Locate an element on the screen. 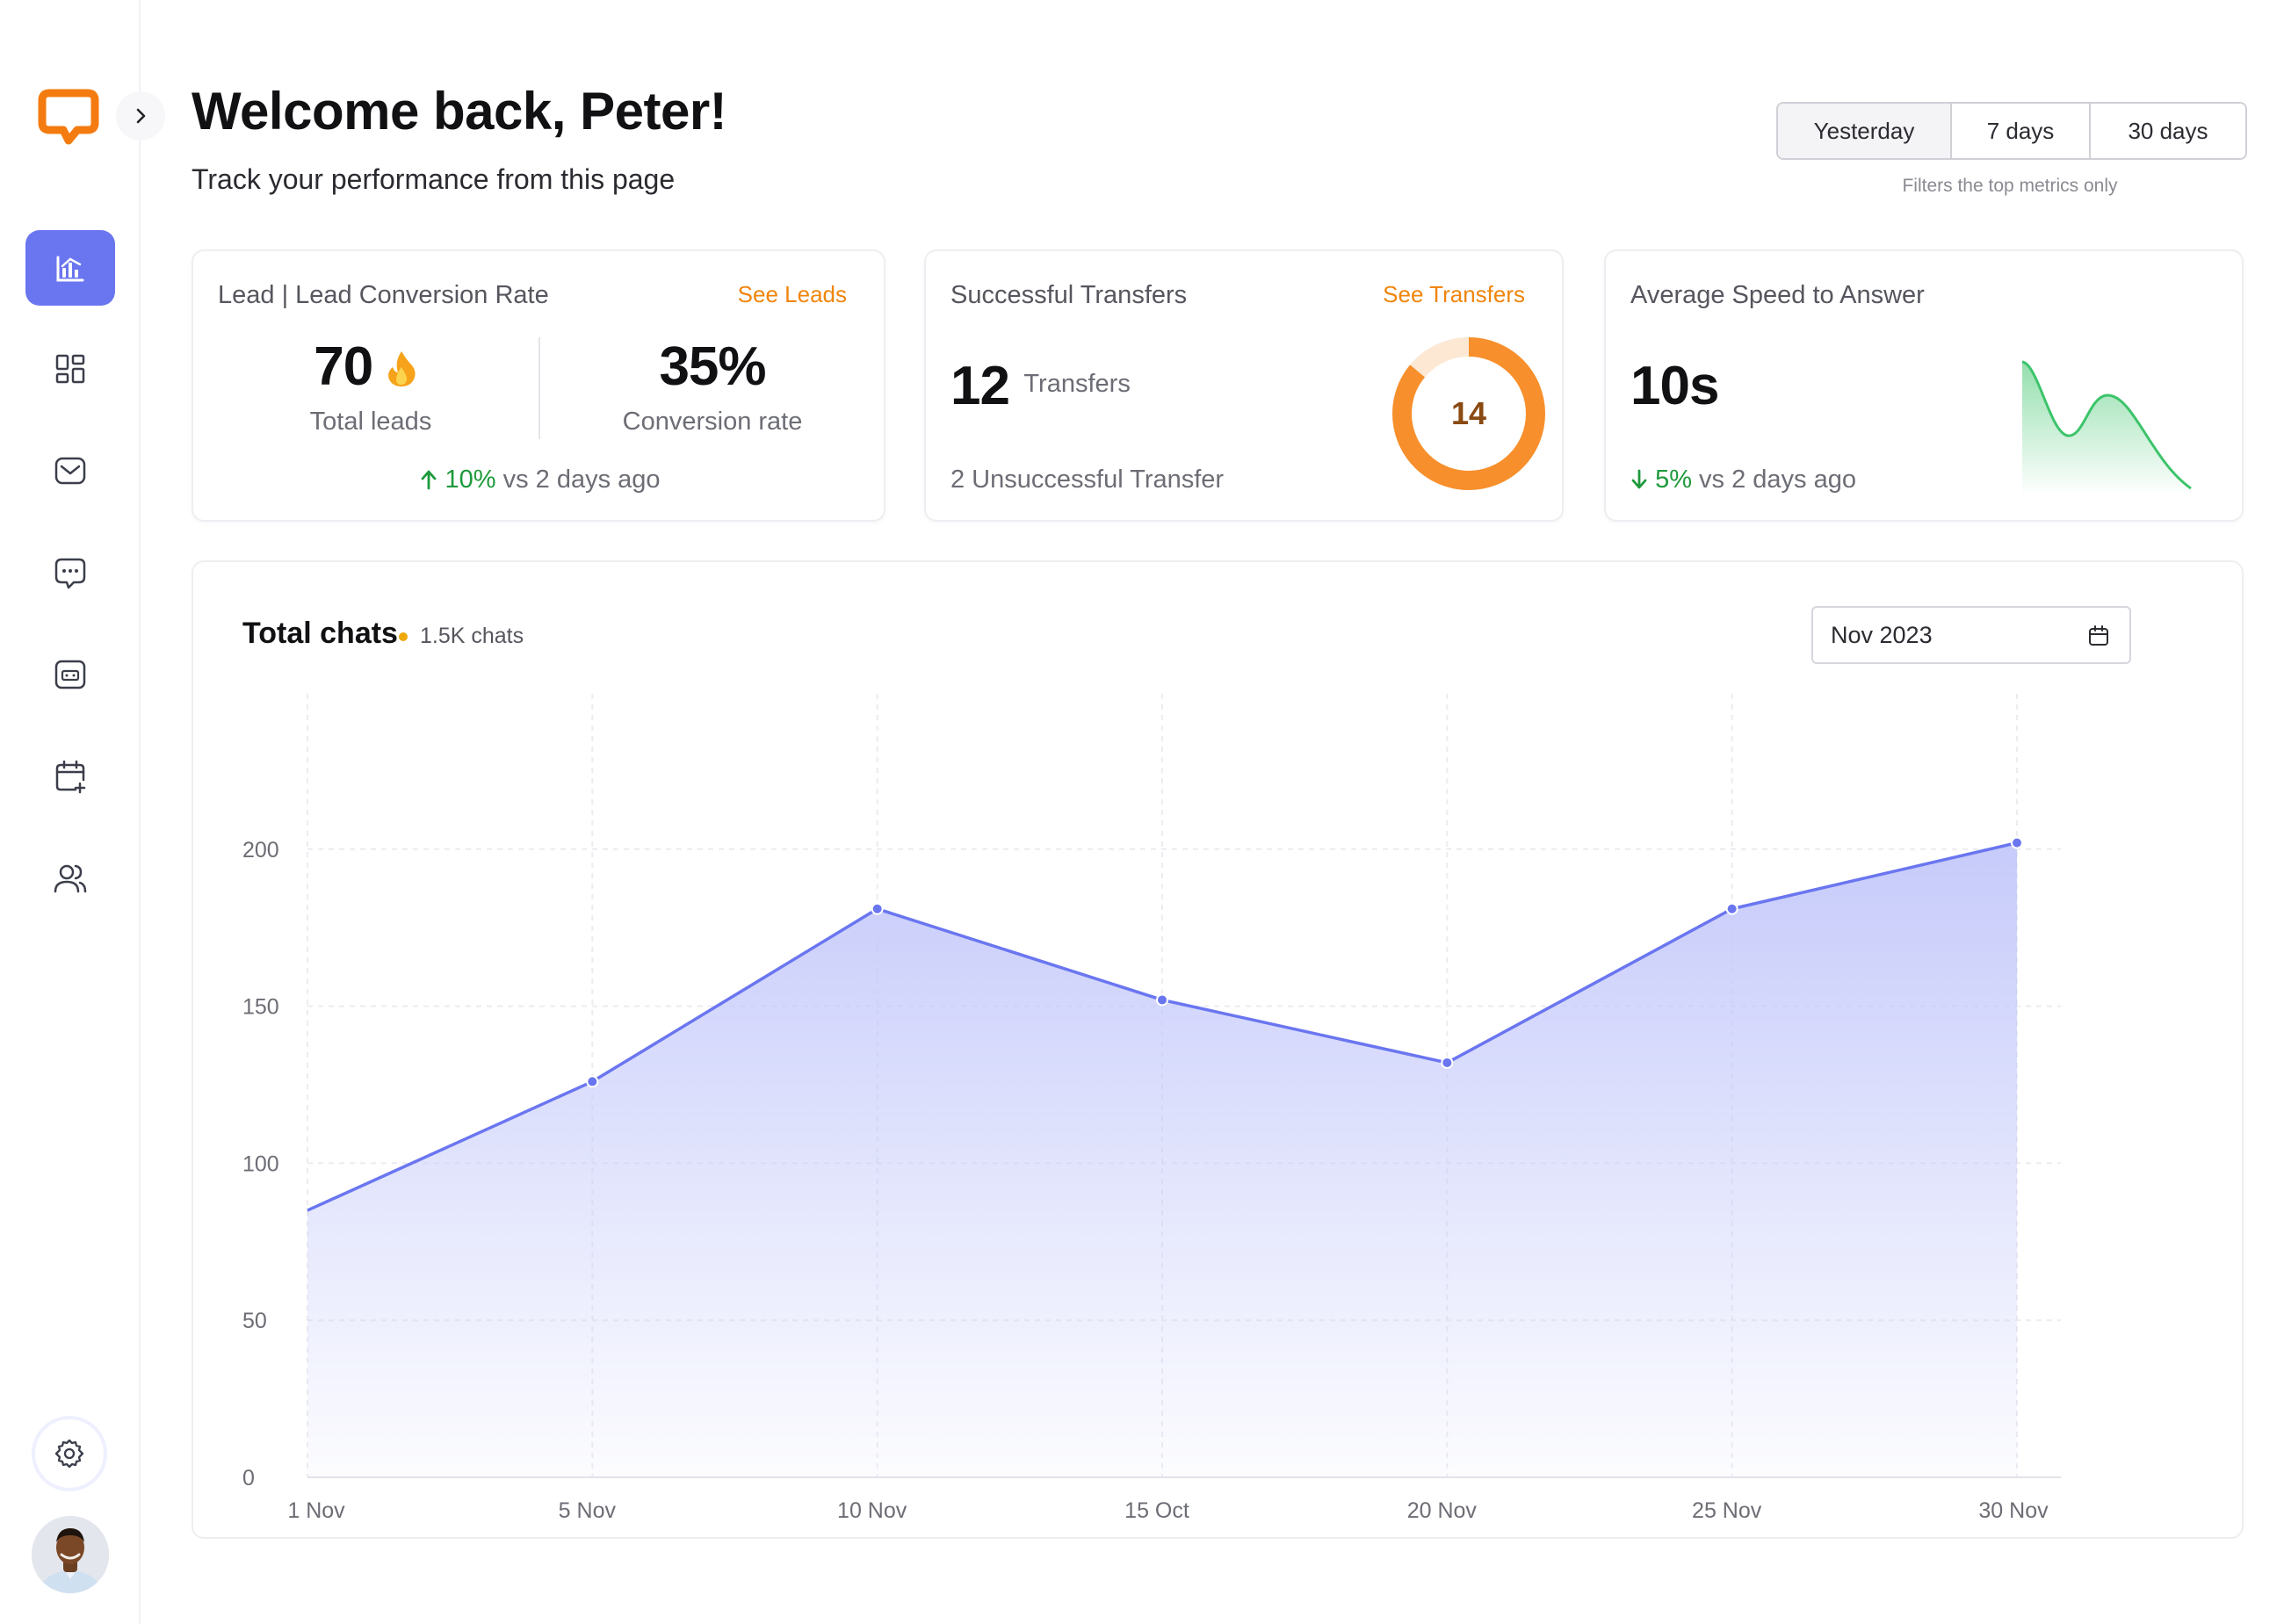 Image resolution: width=2284 pixels, height=1624 pixels. chevron-right-icon is located at coordinates (141, 116).